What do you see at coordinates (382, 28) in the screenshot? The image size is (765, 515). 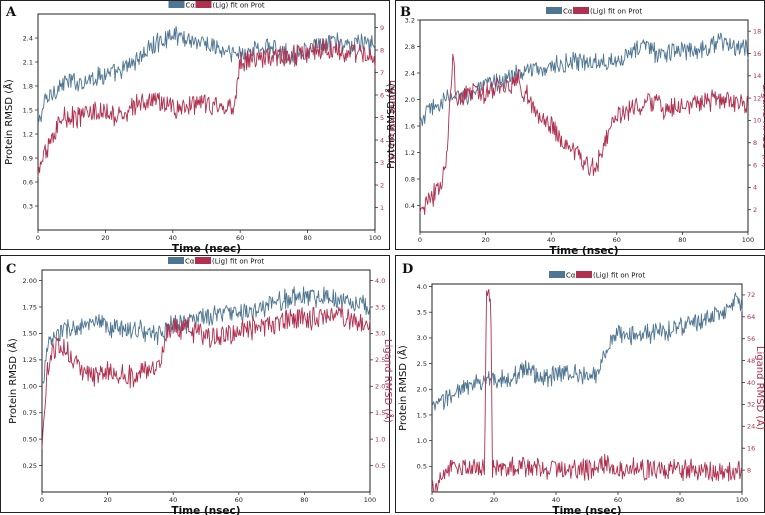 I see `y-right-tick-label: 9` at bounding box center [382, 28].